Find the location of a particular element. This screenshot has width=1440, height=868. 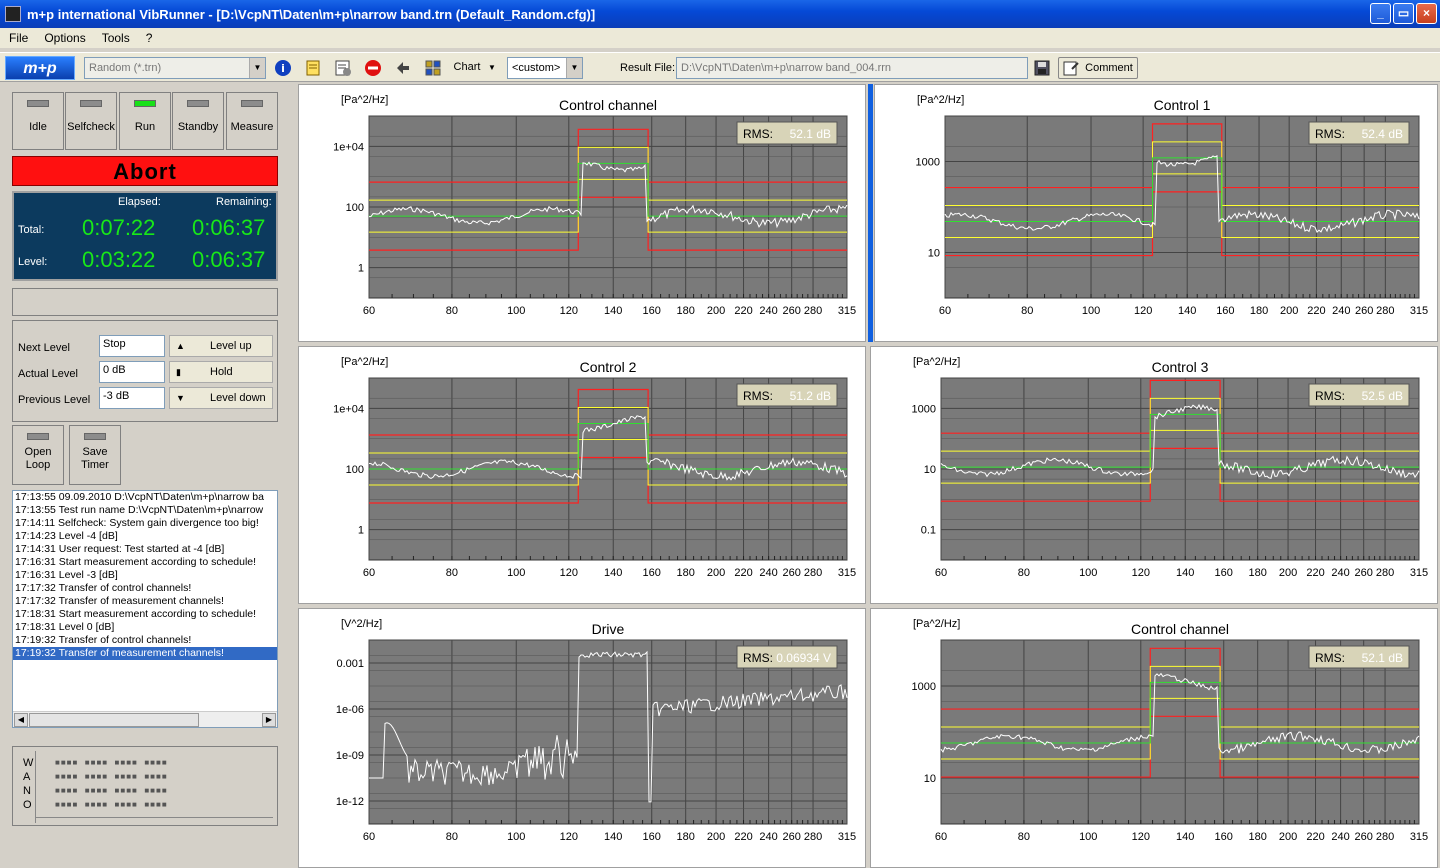

status-letter-o: O is located at coordinates (27, 805).